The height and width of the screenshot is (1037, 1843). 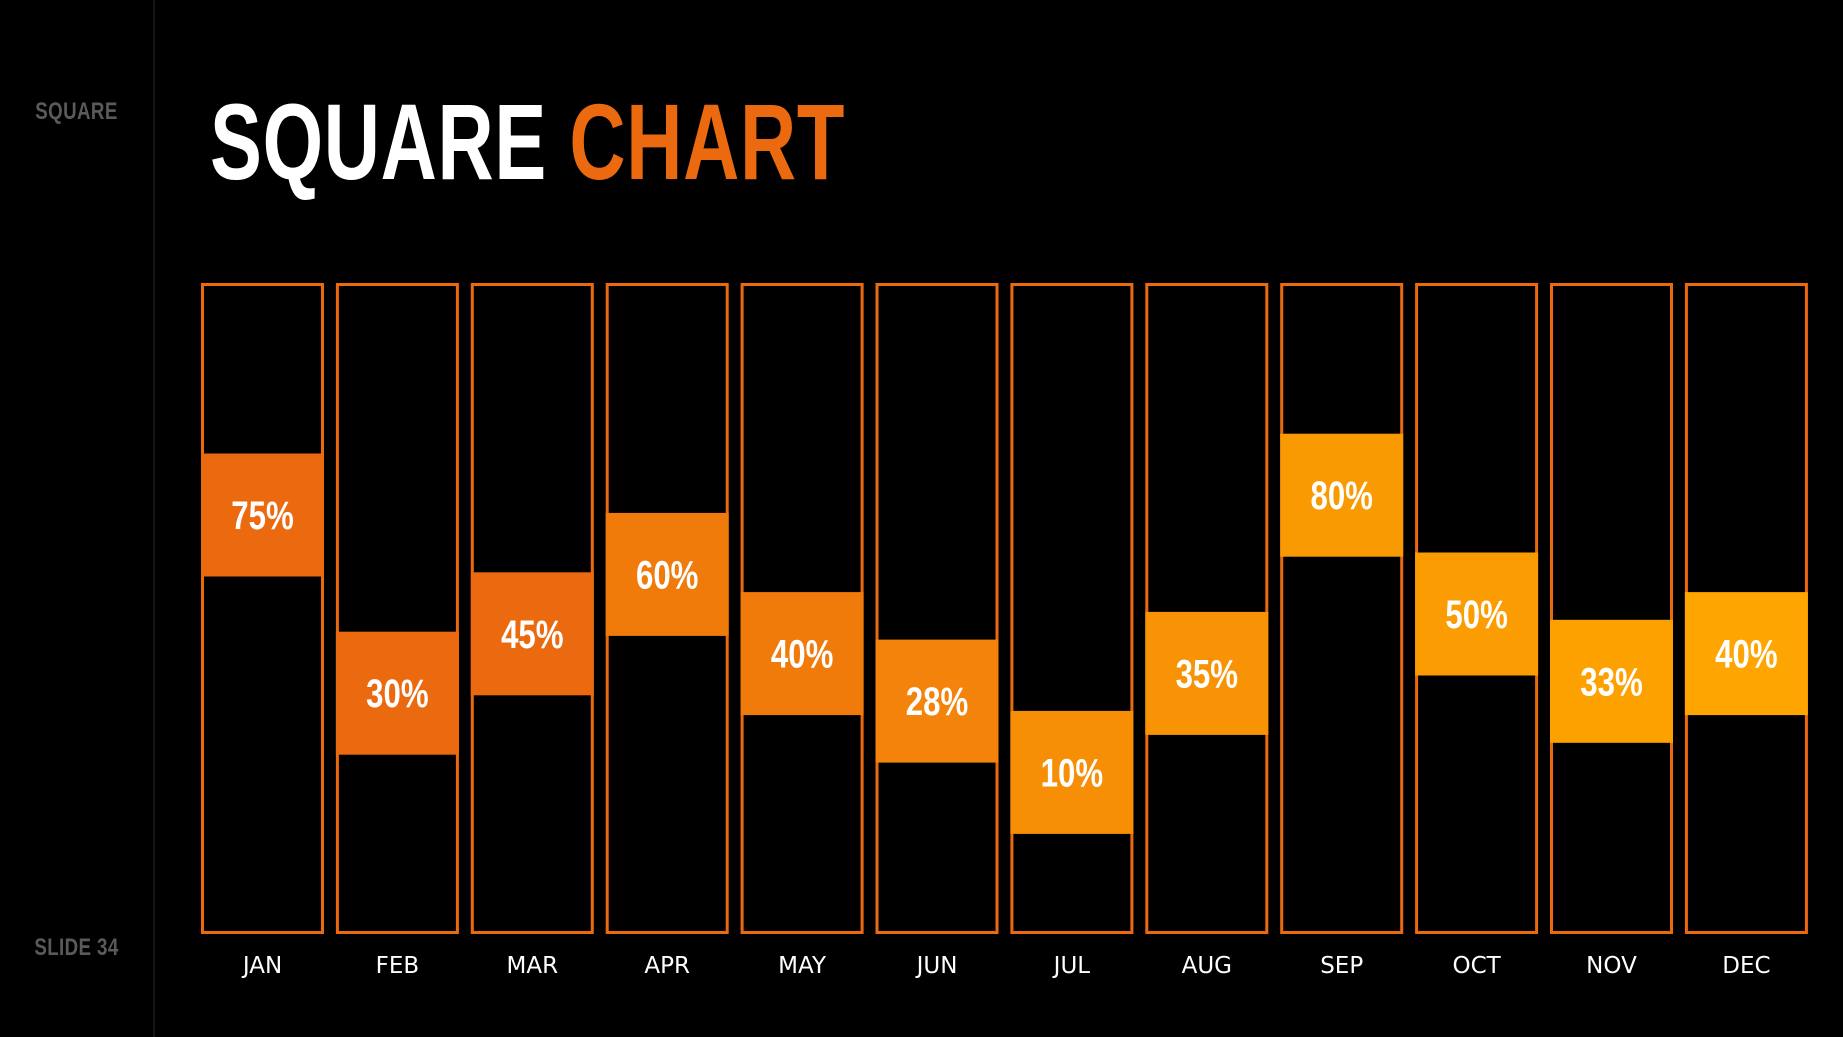 What do you see at coordinates (77, 518) in the screenshot?
I see `sidebar: SQUARE SLIDE 34` at bounding box center [77, 518].